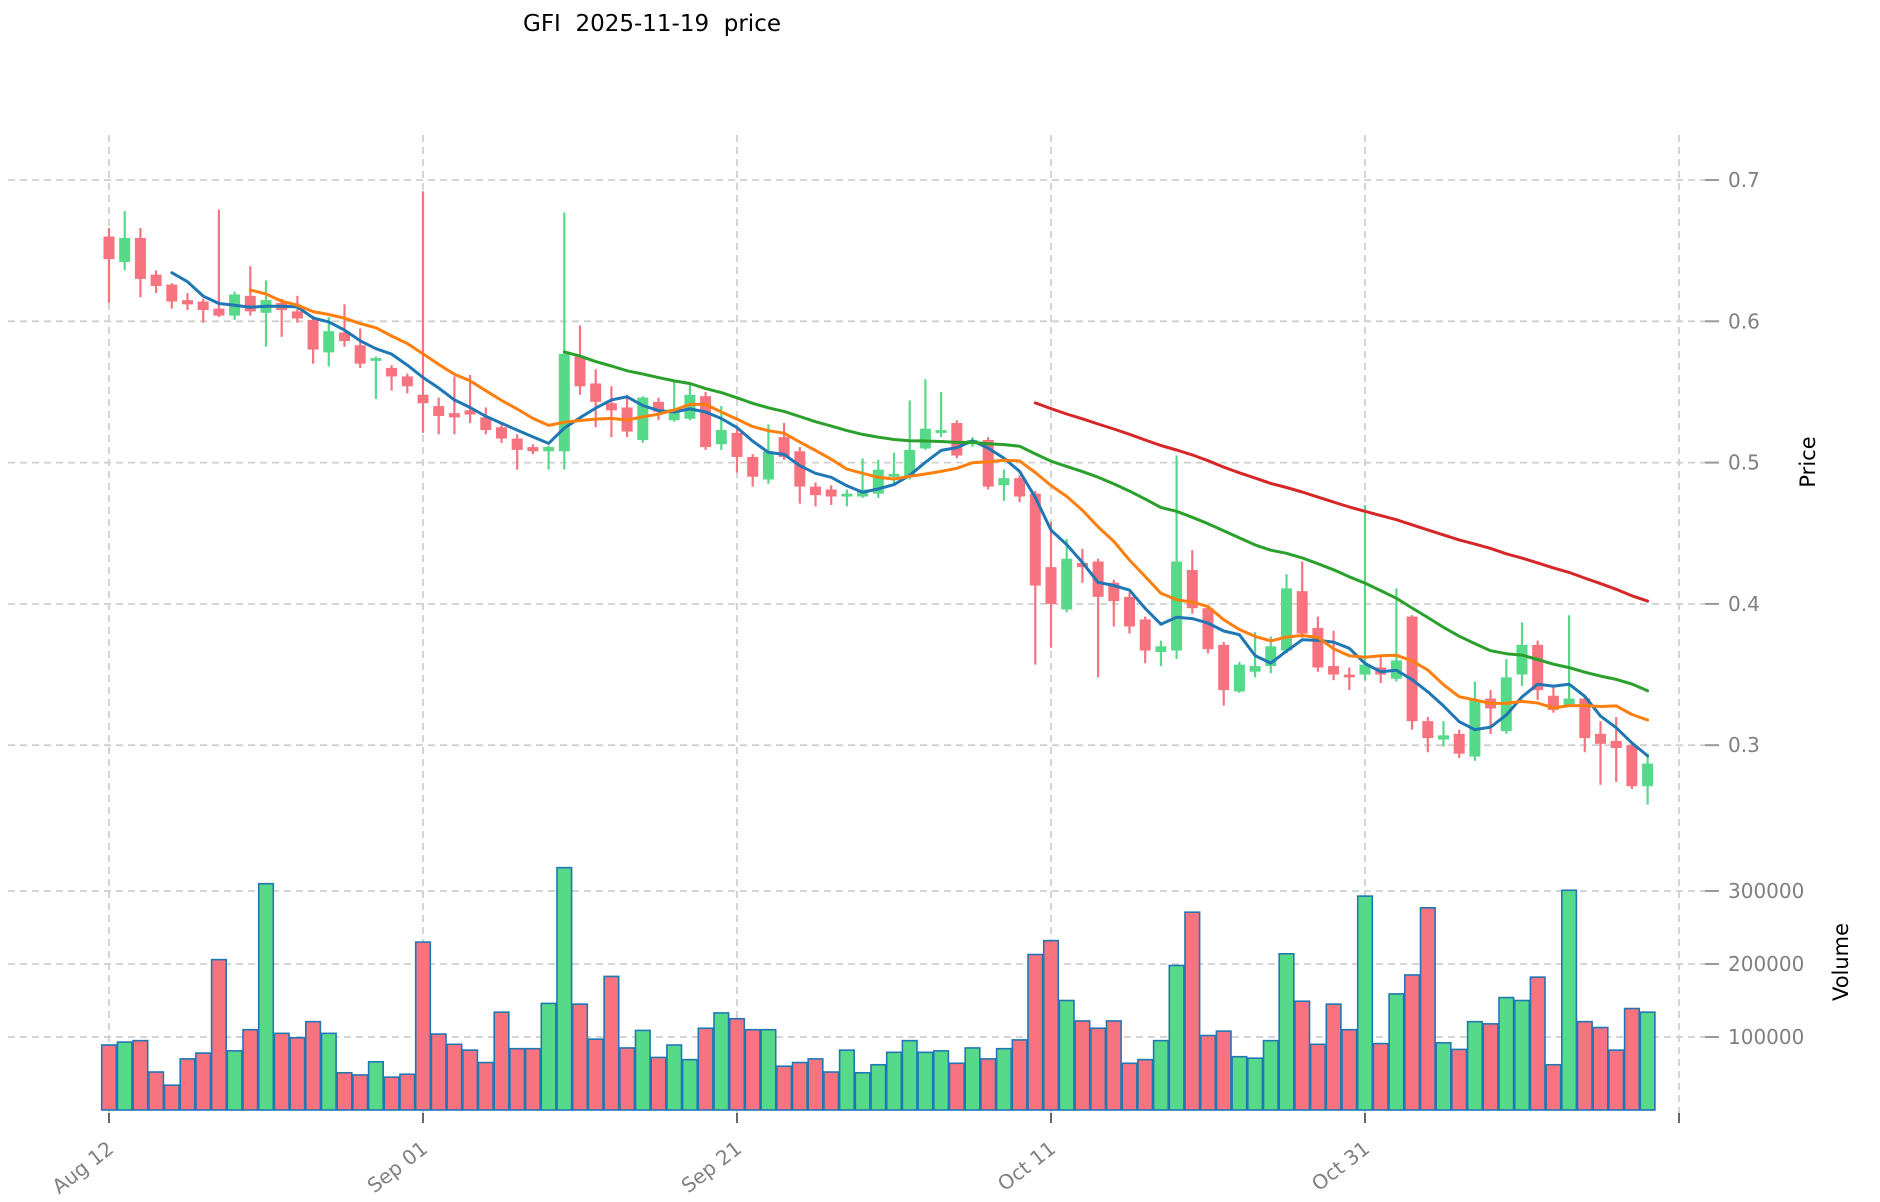 The image size is (1880, 1202). Describe the element at coordinates (1744, 745) in the screenshot. I see `y-tick-label: 0.3` at that location.